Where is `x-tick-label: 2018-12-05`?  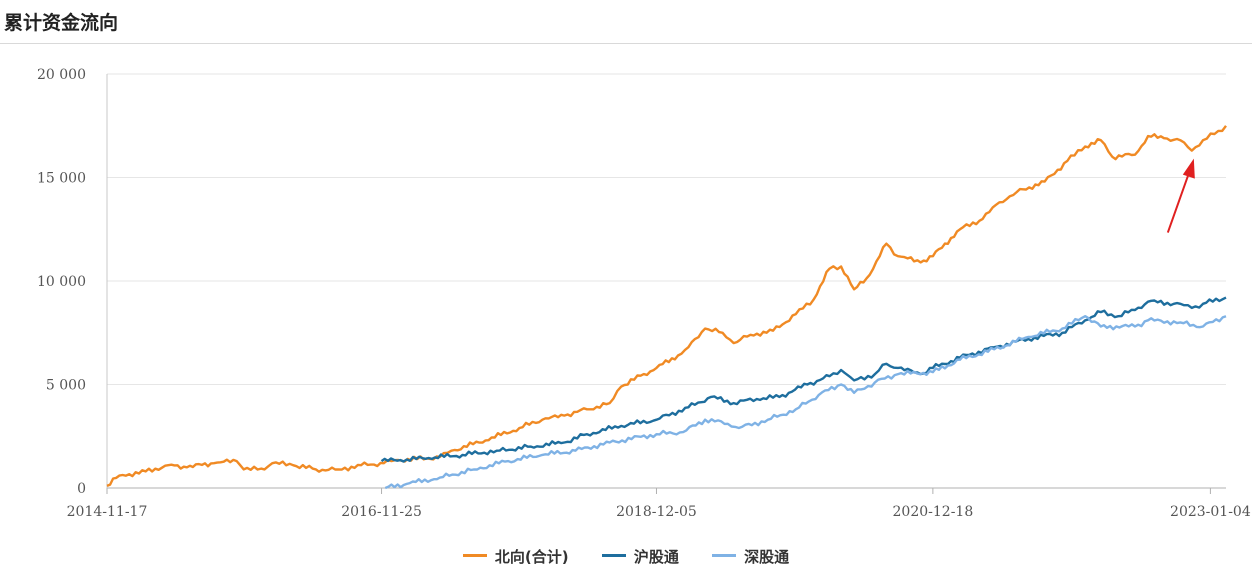 x-tick-label: 2018-12-05 is located at coordinates (656, 512).